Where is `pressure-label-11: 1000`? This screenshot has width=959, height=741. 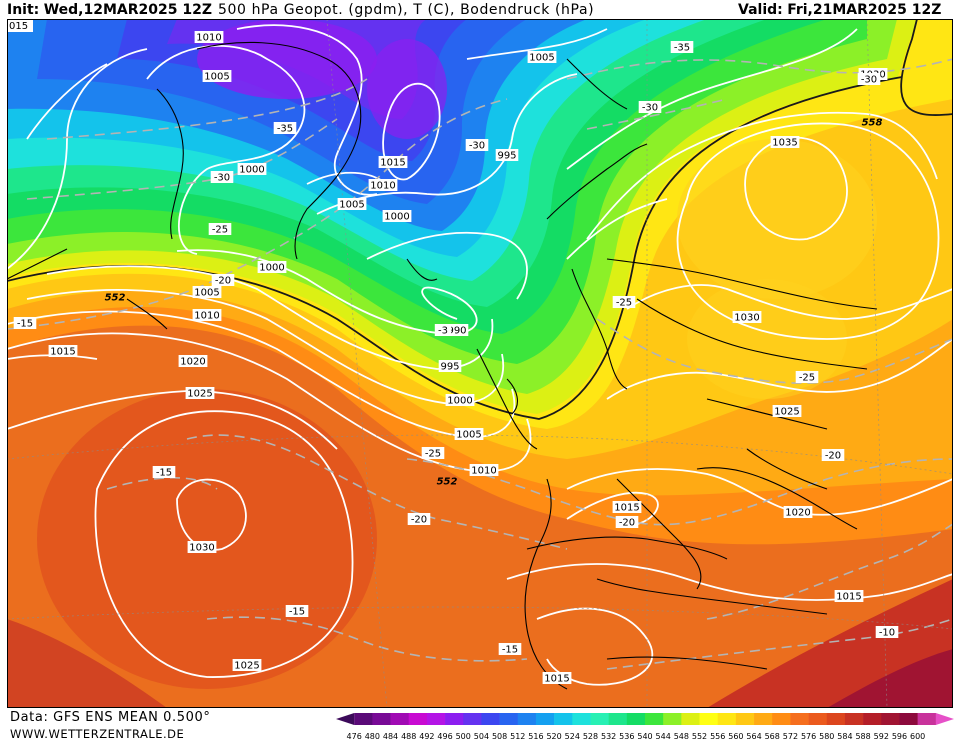 pressure-label-11: 1000 is located at coordinates (272, 267).